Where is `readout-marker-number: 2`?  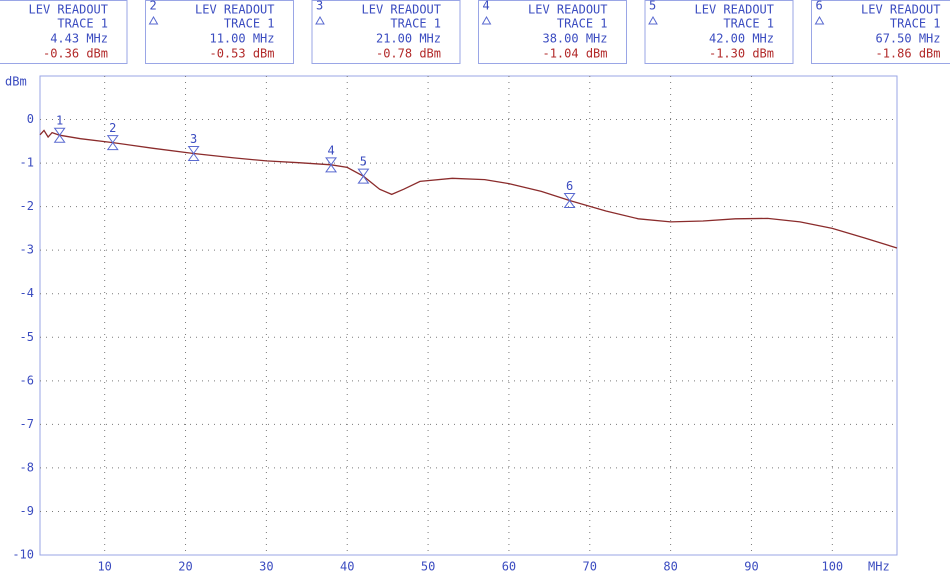 readout-marker-number: 2 is located at coordinates (153, 6).